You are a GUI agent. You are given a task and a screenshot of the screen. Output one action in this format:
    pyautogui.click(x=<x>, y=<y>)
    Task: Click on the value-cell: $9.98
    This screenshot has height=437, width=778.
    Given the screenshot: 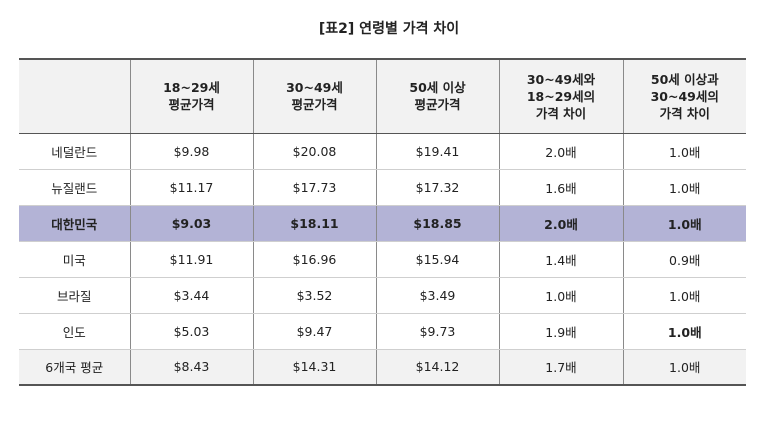 What is the action you would take?
    pyautogui.click(x=191, y=151)
    